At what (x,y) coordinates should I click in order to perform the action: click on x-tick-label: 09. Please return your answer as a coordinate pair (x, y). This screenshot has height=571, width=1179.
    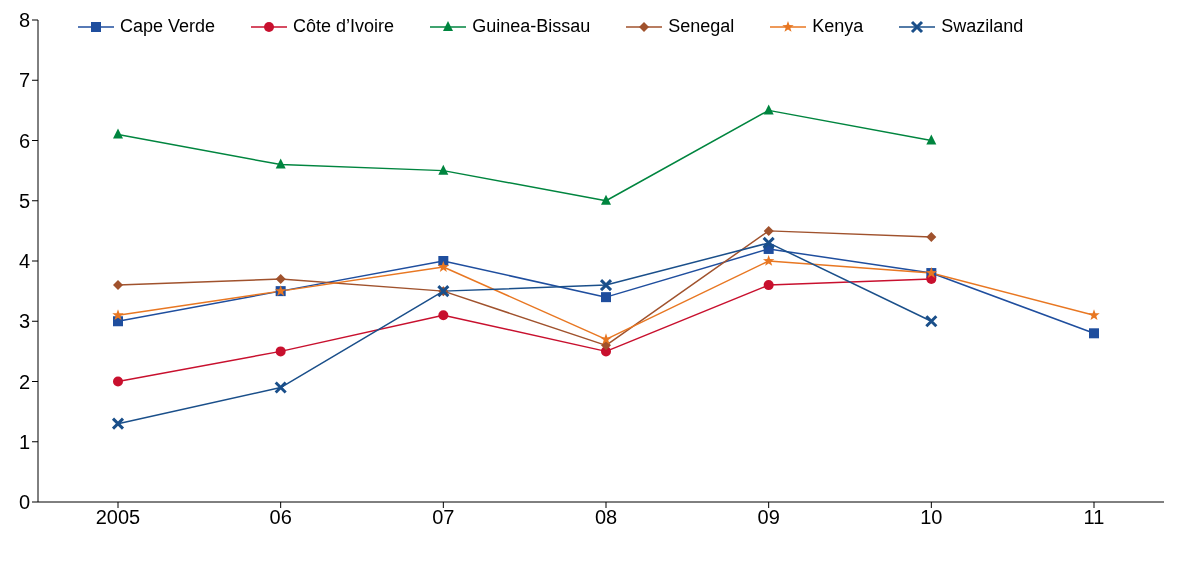
    Looking at the image, I should click on (768, 517).